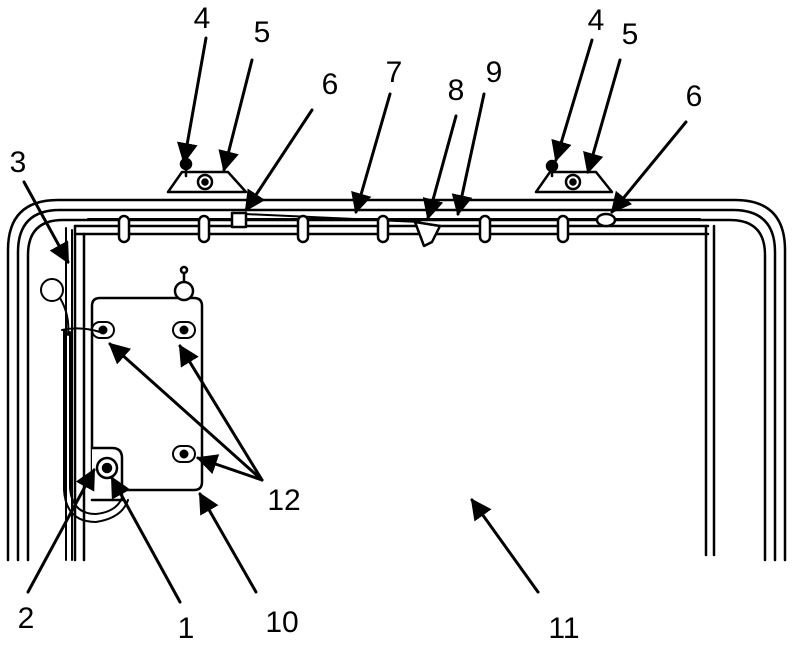  What do you see at coordinates (107, 474) in the screenshot?
I see `lower-roller` at bounding box center [107, 474].